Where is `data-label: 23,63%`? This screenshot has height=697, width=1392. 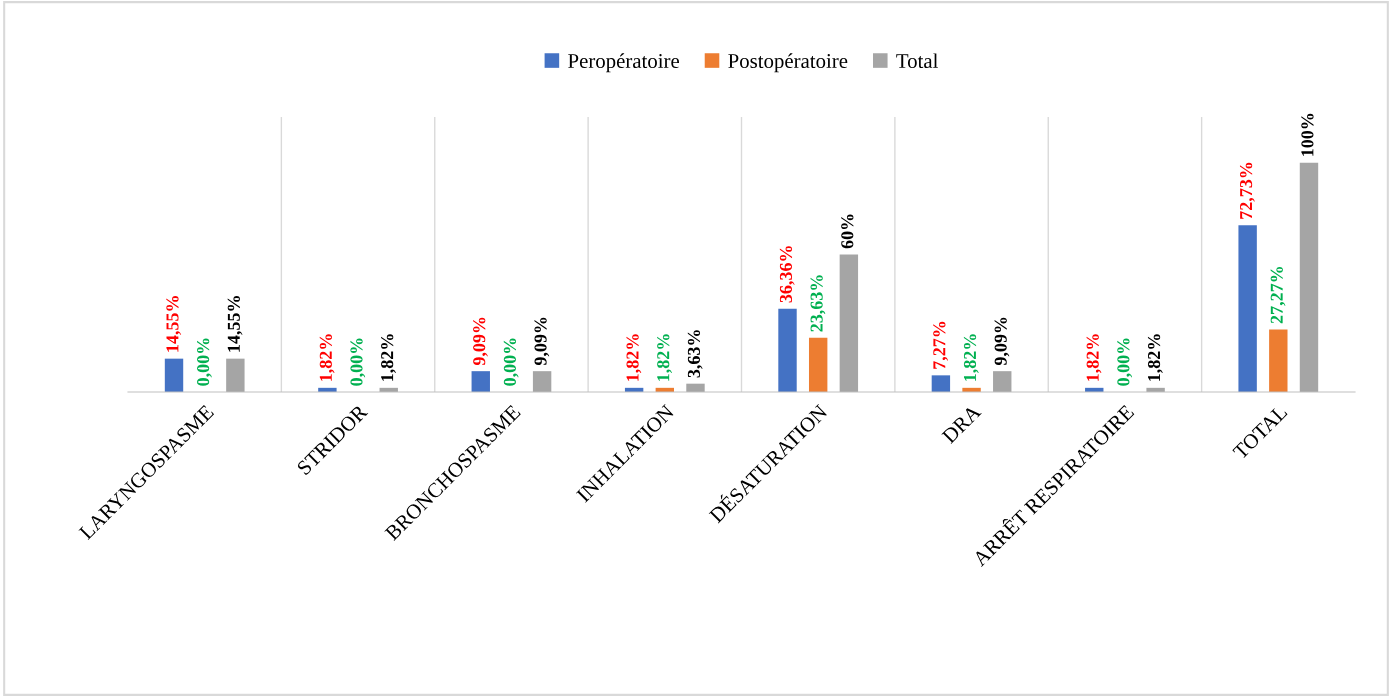
data-label: 23,63% is located at coordinates (818, 303).